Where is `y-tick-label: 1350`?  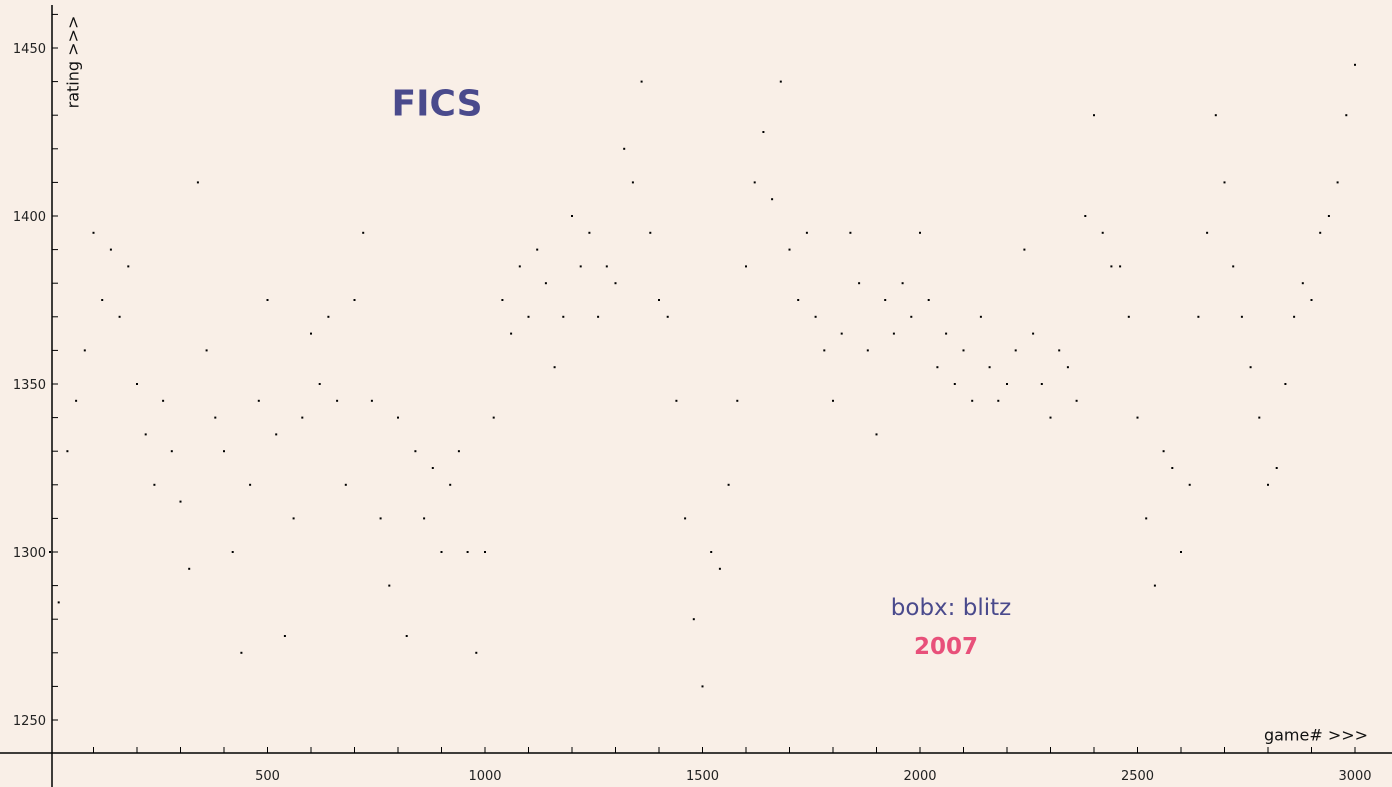 y-tick-label: 1350 is located at coordinates (29, 385).